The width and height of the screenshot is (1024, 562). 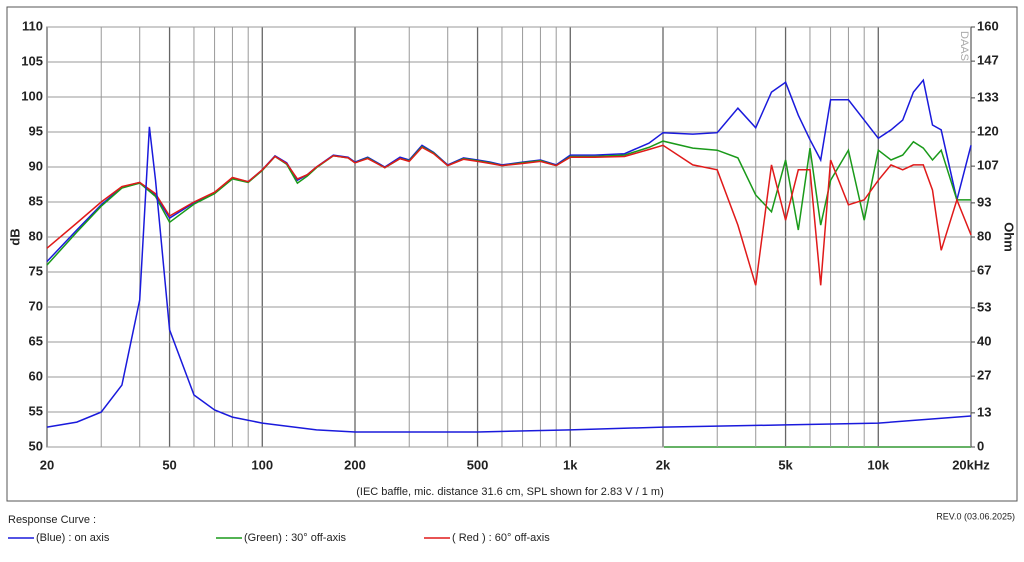 I want to click on y-tick-label: 90, so click(x=36, y=165).